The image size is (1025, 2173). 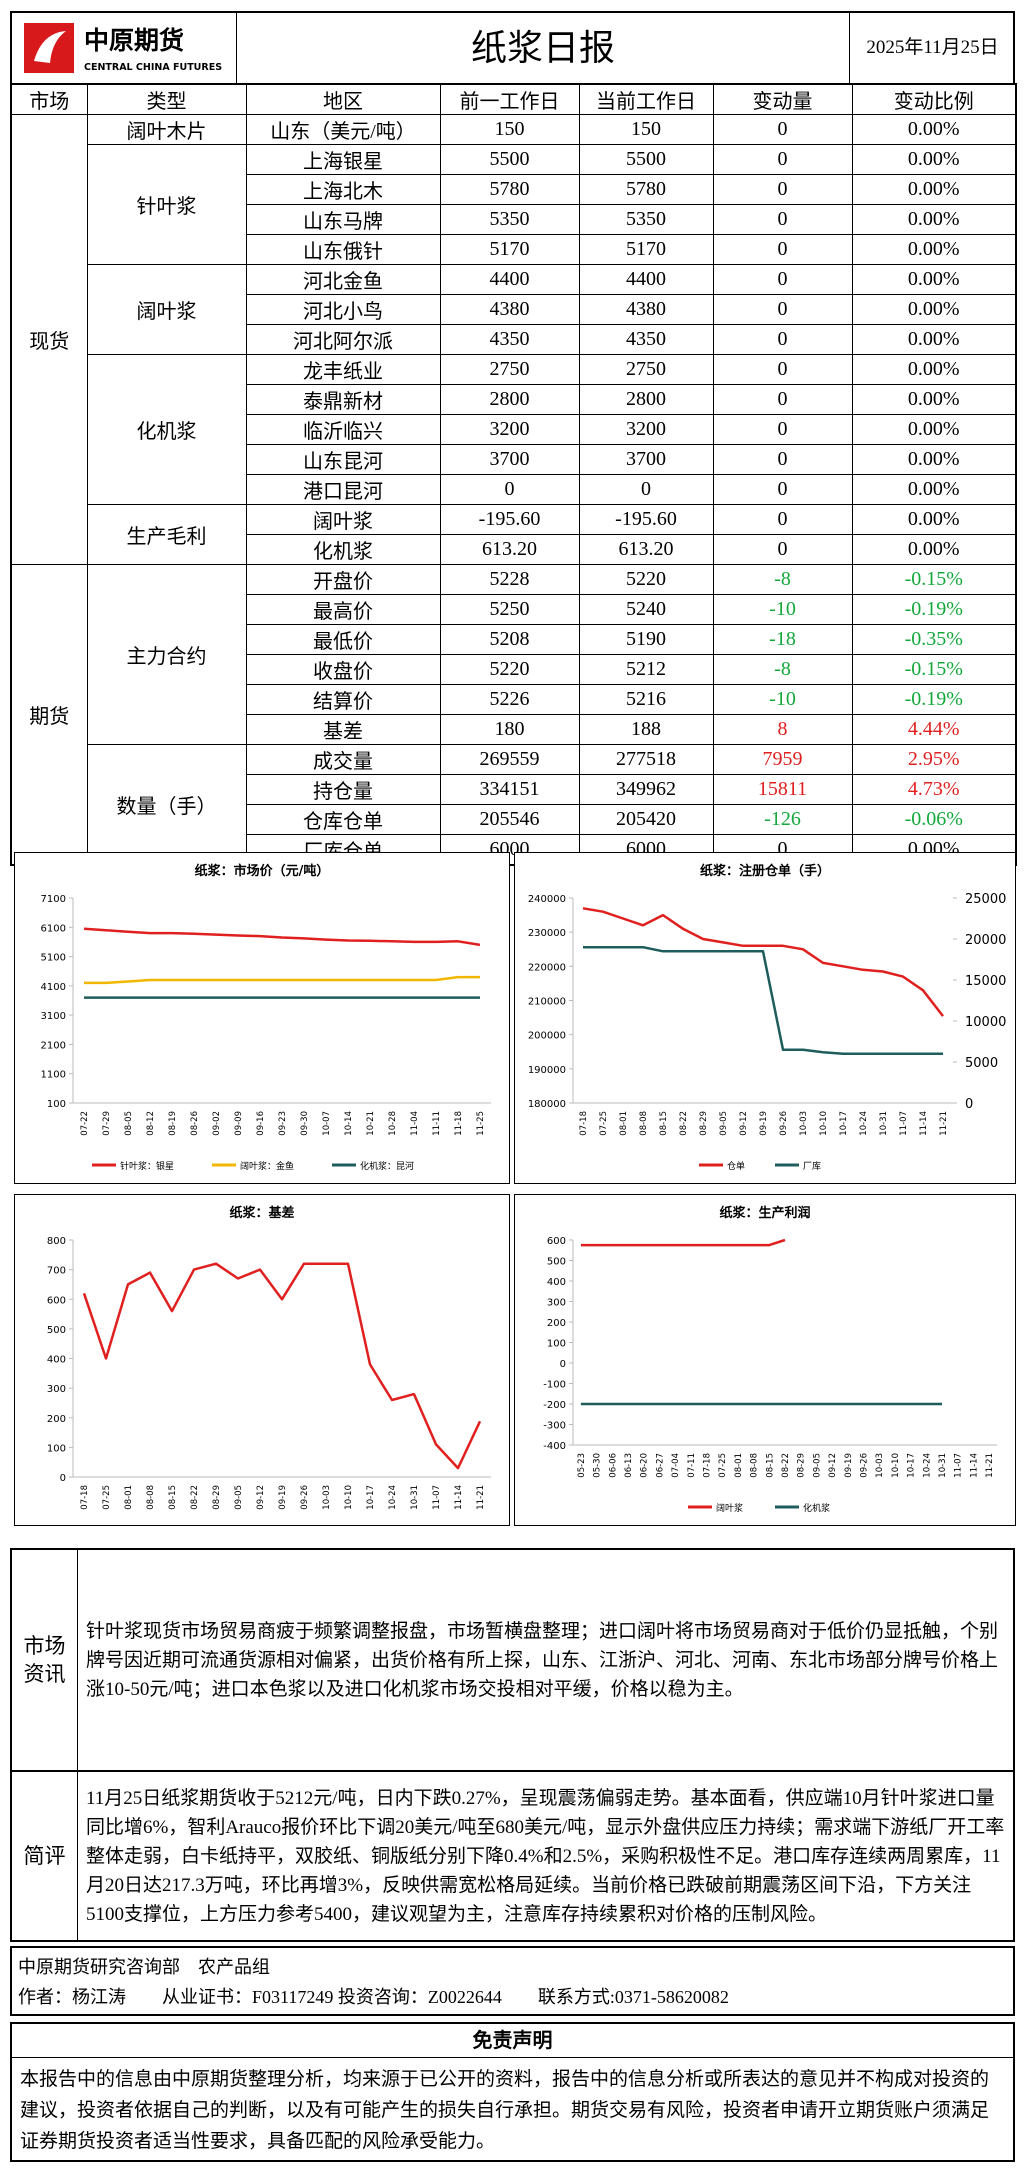 What do you see at coordinates (723, 1465) in the screenshot?
I see `x-tick-label: 07-25` at bounding box center [723, 1465].